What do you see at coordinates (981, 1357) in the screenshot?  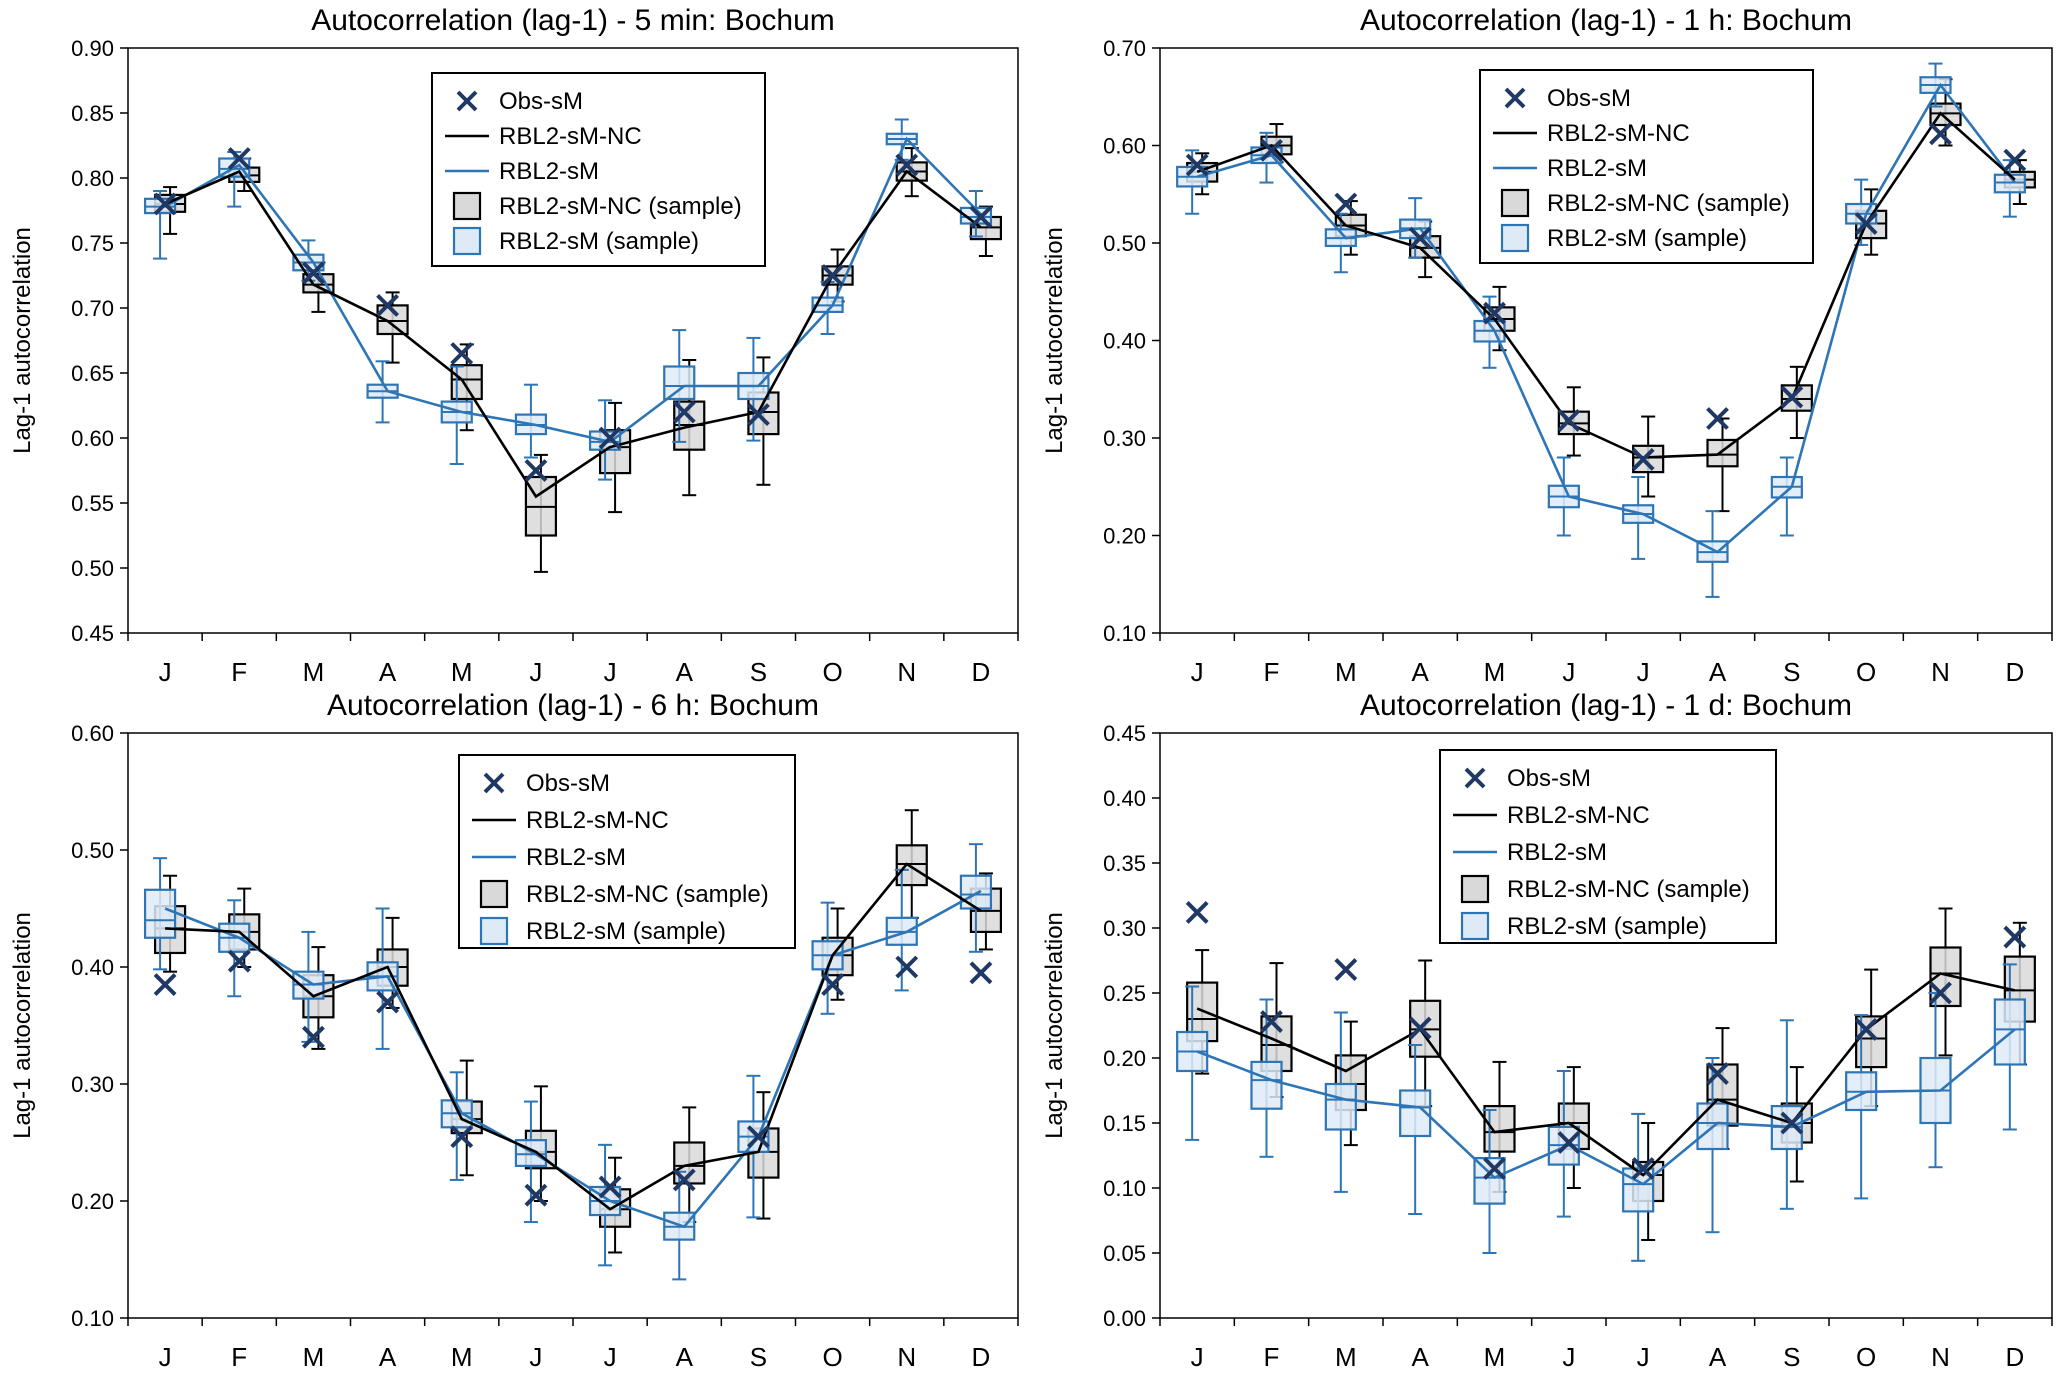 I see `x-tick-label: D` at bounding box center [981, 1357].